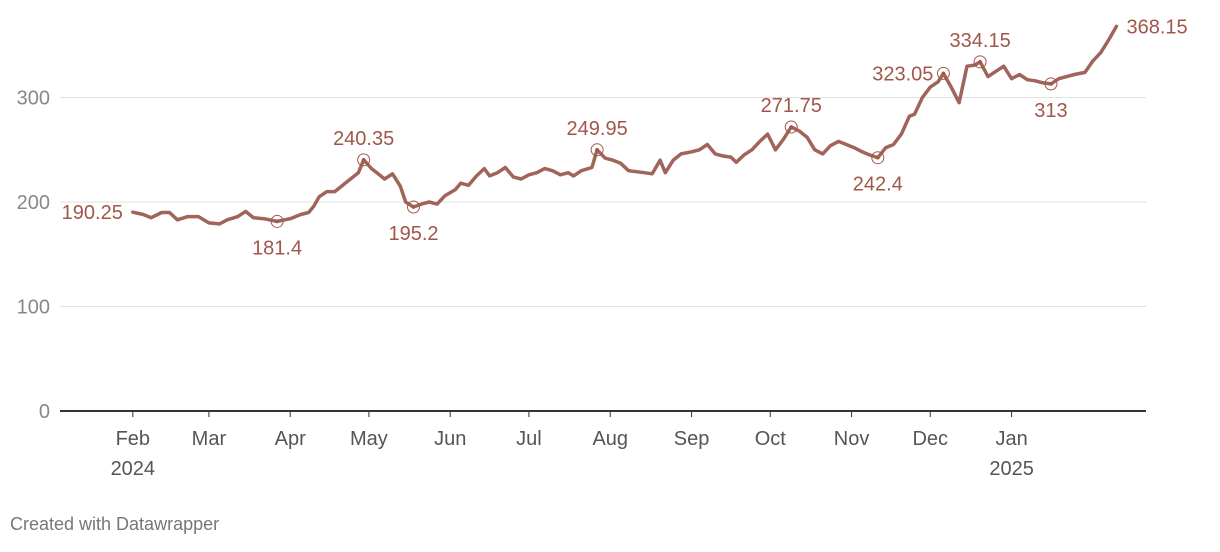 The height and width of the screenshot is (552, 1220). What do you see at coordinates (33, 203) in the screenshot?
I see `y-tick-label: 200` at bounding box center [33, 203].